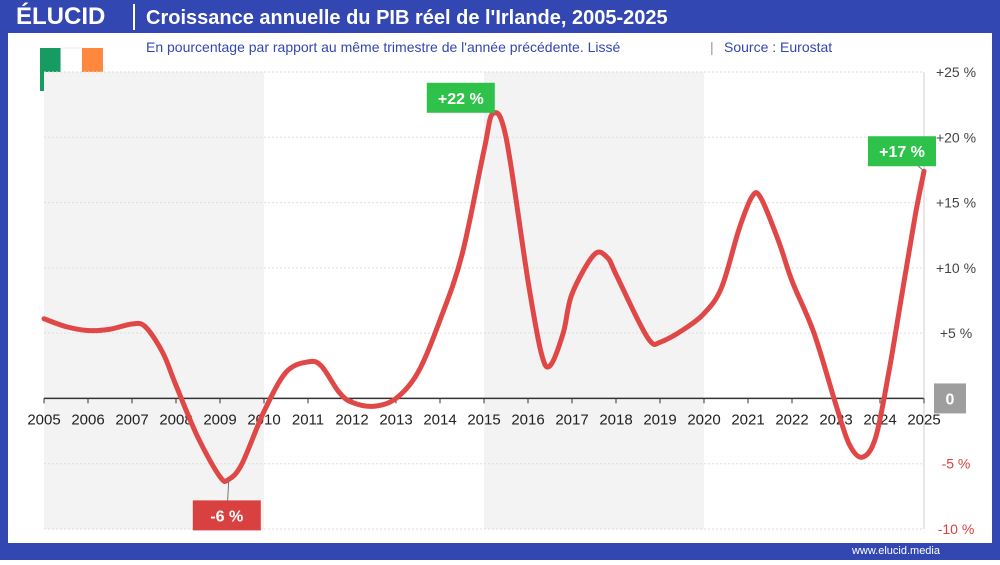 Image resolution: width=1000 pixels, height=565 pixels. Describe the element at coordinates (175, 419) in the screenshot. I see `x-tick-label: 2008` at that location.